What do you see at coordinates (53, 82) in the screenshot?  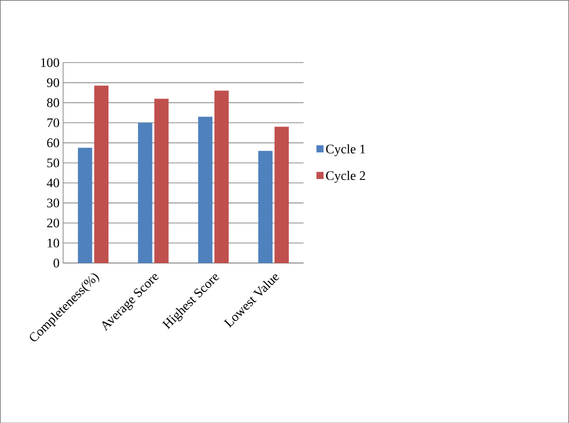 I see `y-tick-label: 90` at bounding box center [53, 82].